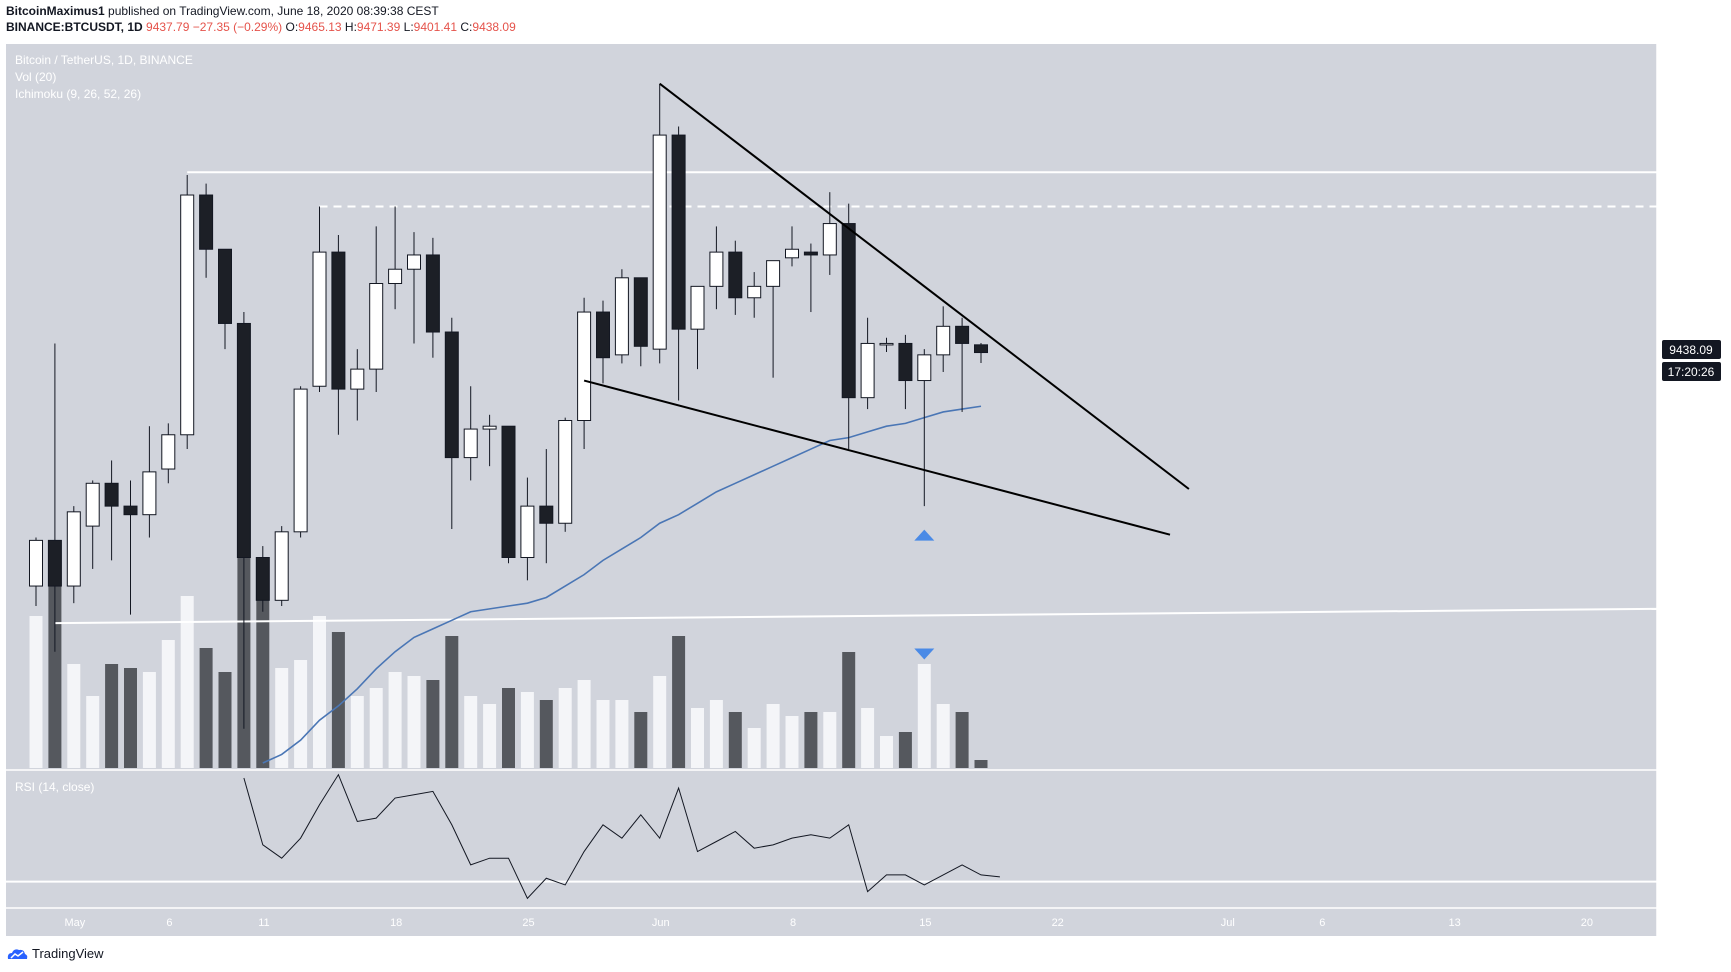 The image size is (1731, 972). What do you see at coordinates (1687, 479) in the screenshot?
I see `y-tick-label-7: 9000.00` at bounding box center [1687, 479].